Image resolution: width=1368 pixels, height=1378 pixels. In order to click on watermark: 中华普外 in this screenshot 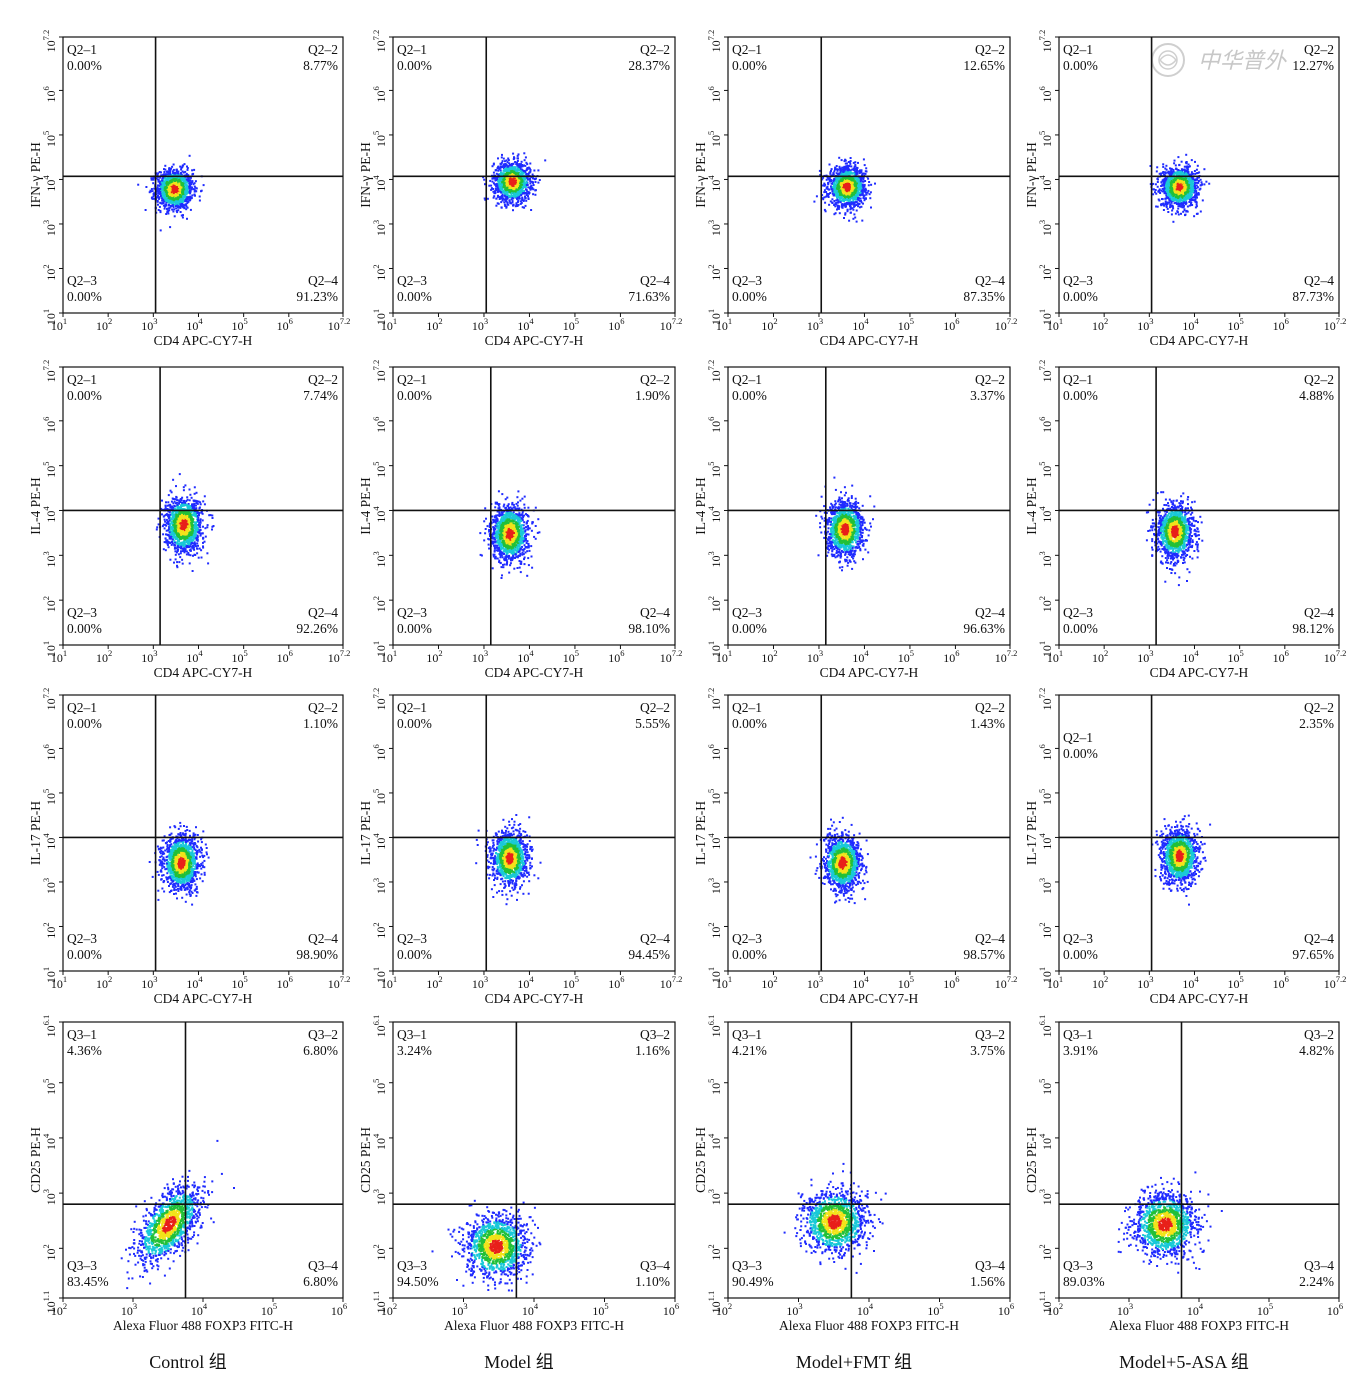, I will do `click(1219, 60)`.